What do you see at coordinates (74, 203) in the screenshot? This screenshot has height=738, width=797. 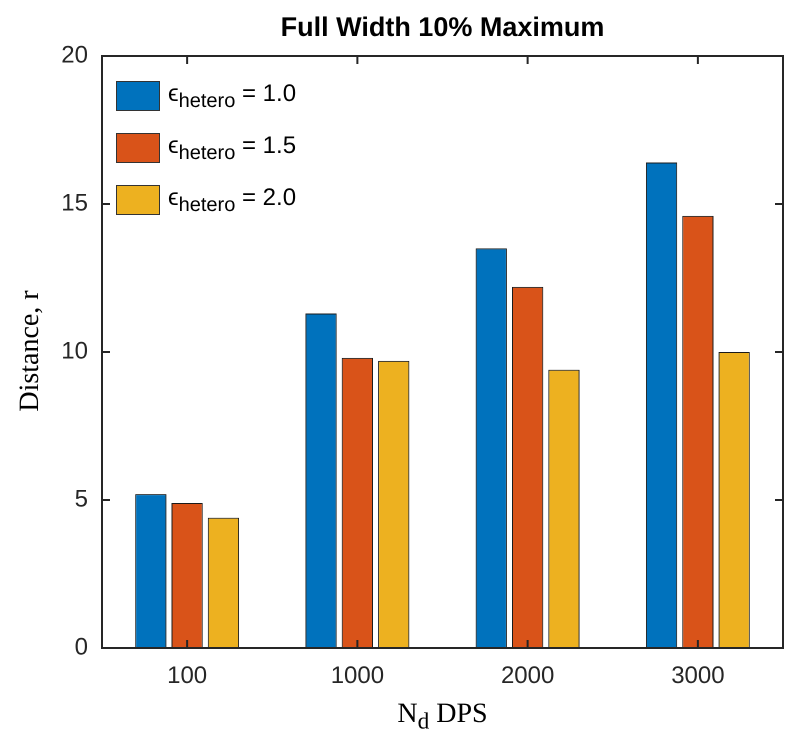 I see `y-tick-label: 15` at bounding box center [74, 203].